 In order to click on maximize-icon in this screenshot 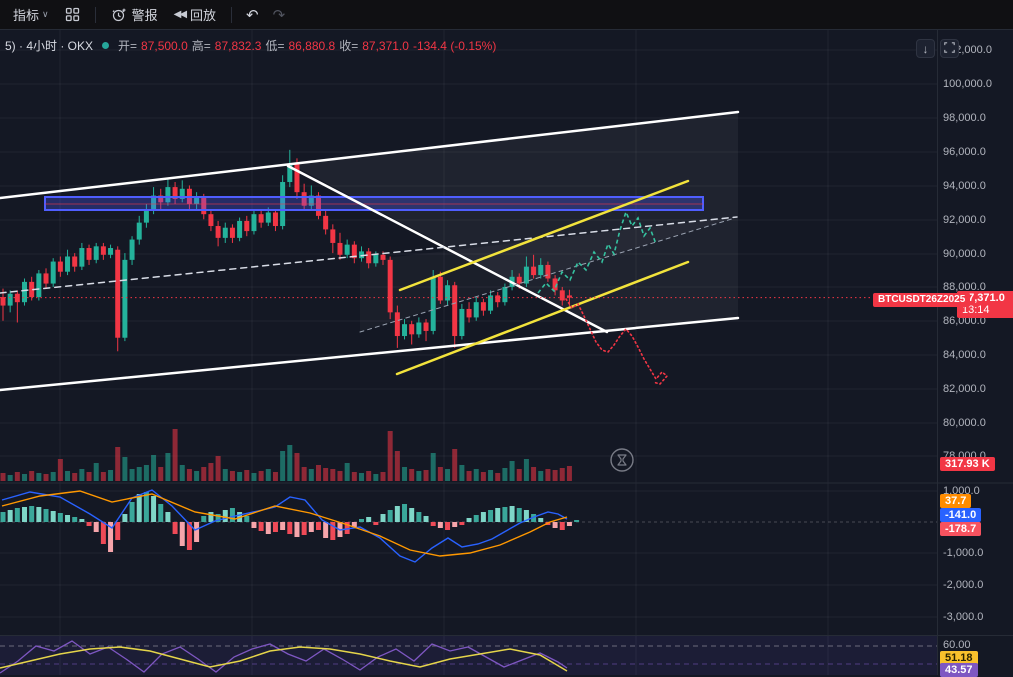, I will do `click(949, 48)`.